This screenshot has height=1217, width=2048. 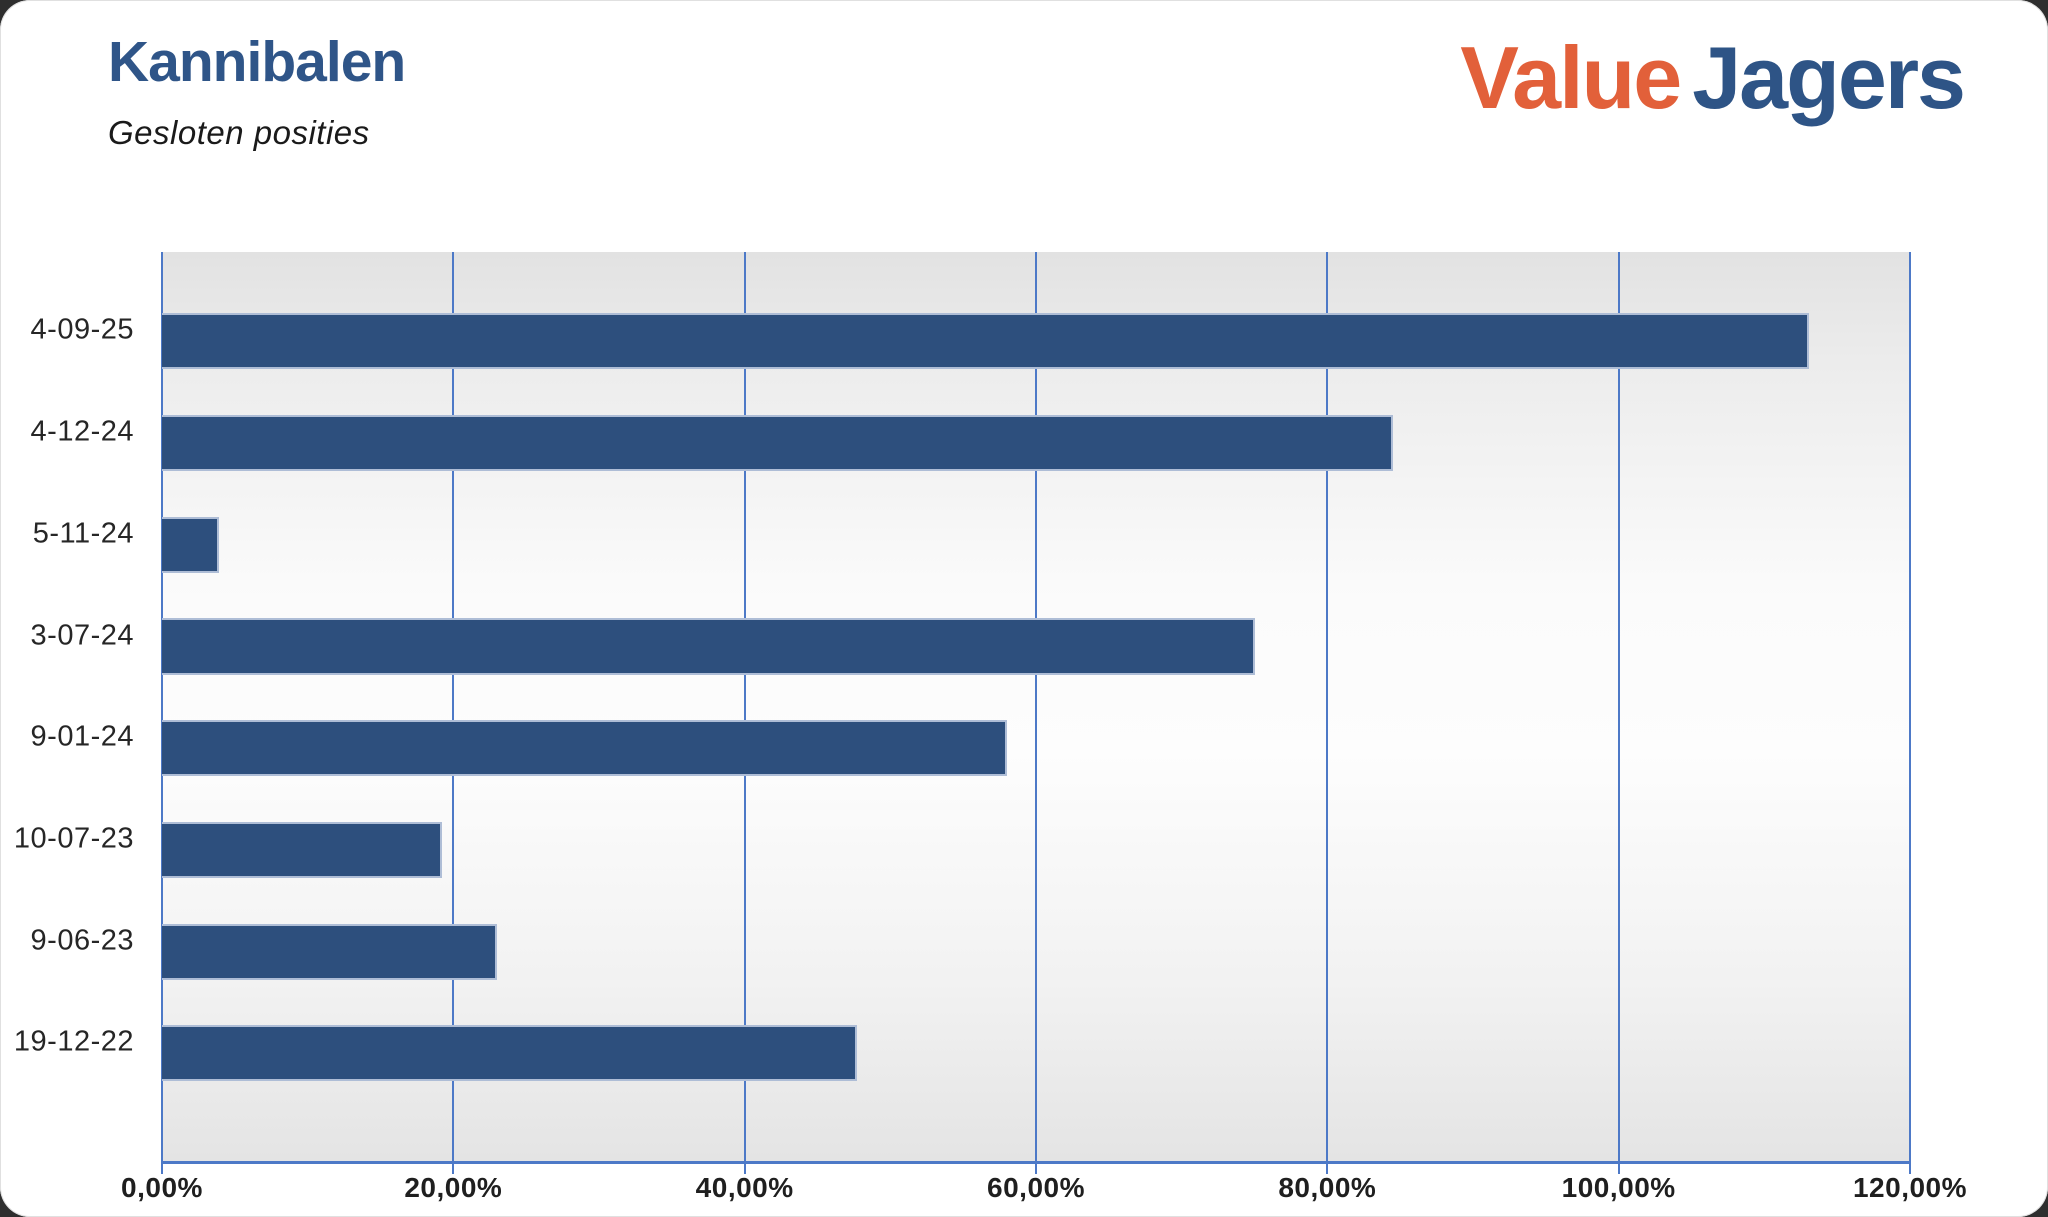 What do you see at coordinates (82, 940) in the screenshot?
I see `y-tick-label-9-06-23: 9-06-23` at bounding box center [82, 940].